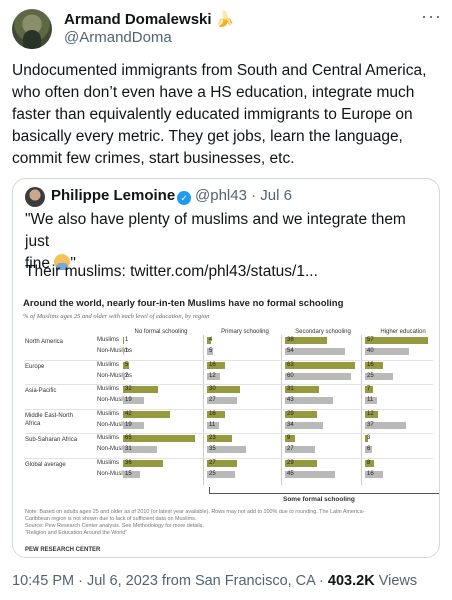 The width and height of the screenshot is (452, 600). I want to click on bar-value-label: 7, so click(369, 389).